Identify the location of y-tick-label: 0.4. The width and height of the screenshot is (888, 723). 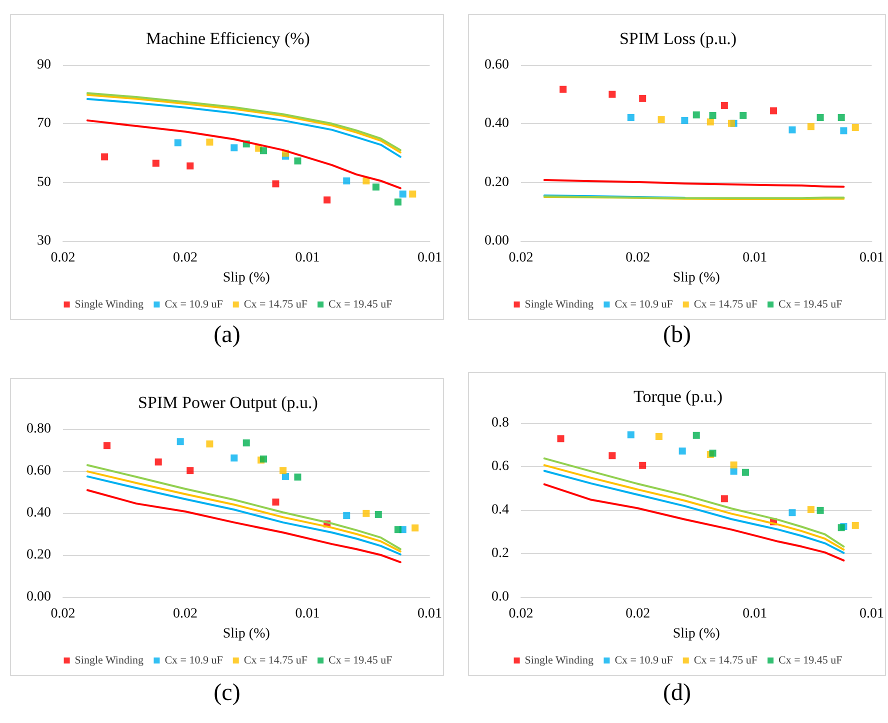
(500, 510).